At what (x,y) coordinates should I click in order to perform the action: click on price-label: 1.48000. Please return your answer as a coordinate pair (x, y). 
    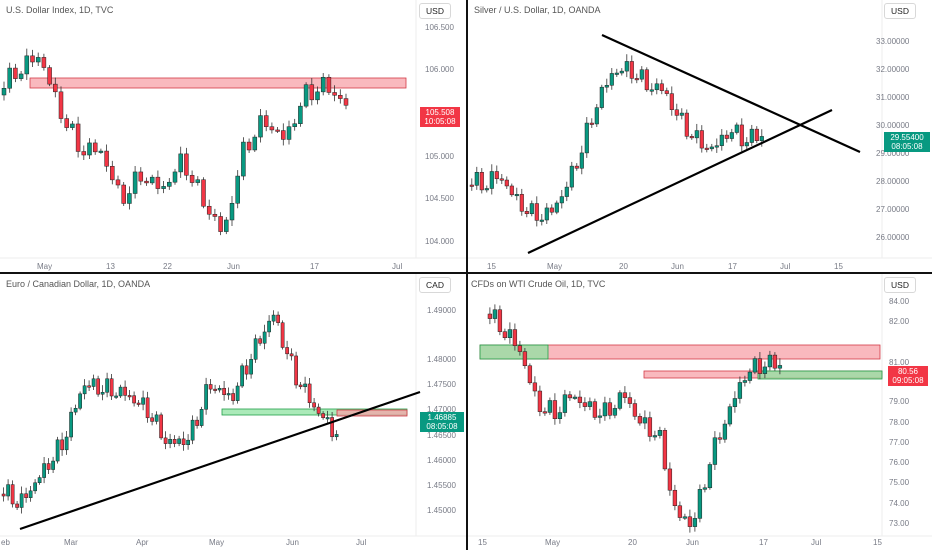
    Looking at the image, I should click on (441, 359).